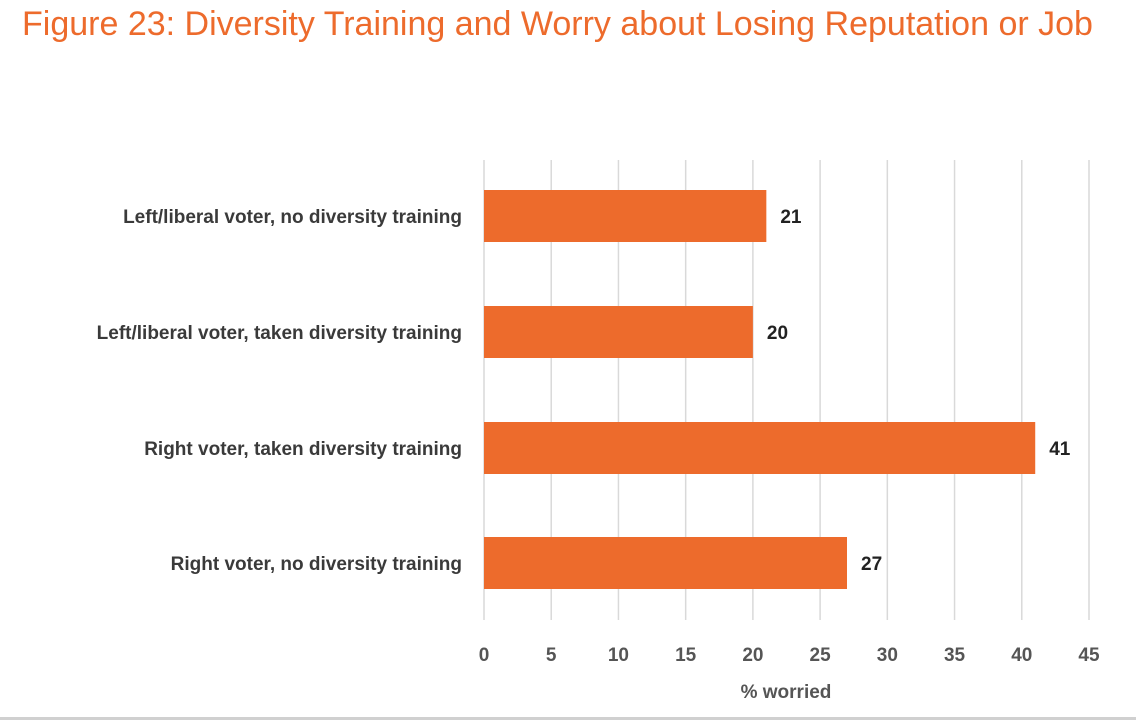  Describe the element at coordinates (1060, 449) in the screenshot. I see `data-label: 41` at that location.